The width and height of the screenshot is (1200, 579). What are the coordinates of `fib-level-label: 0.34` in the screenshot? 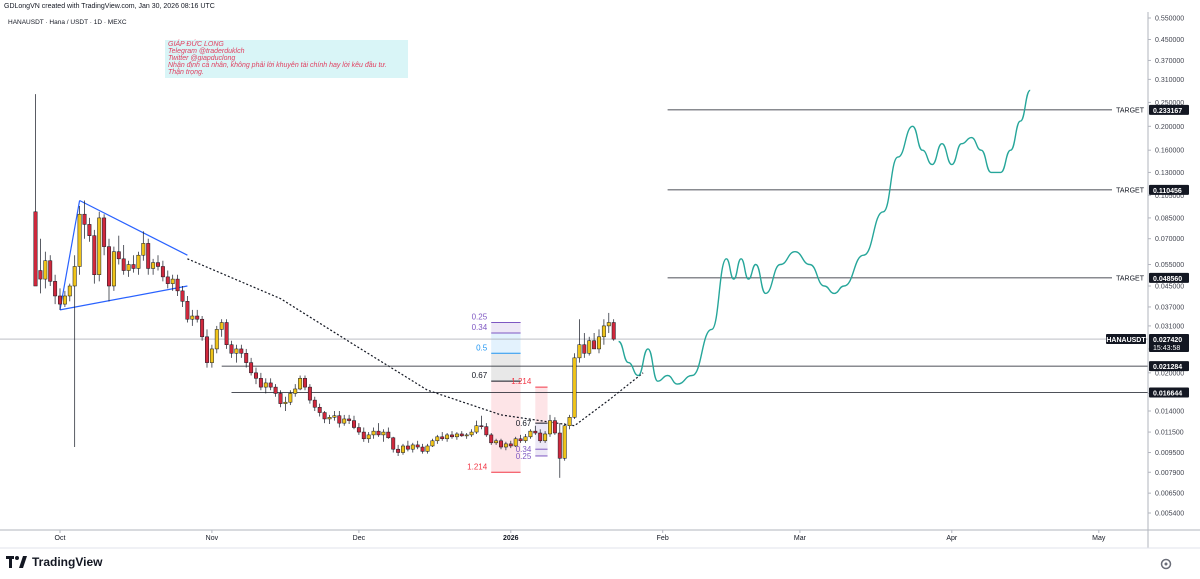 It's located at (524, 449).